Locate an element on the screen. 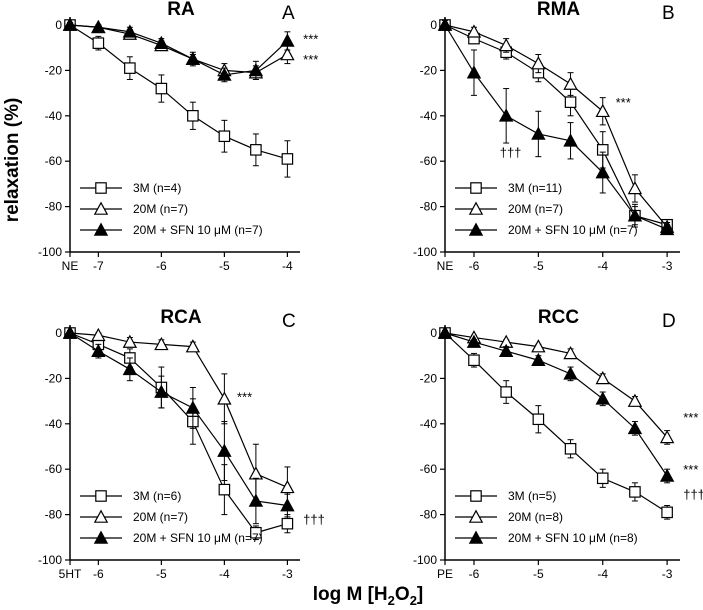 Image resolution: width=703 pixels, height=610 pixels. panel-title: RCC is located at coordinates (558, 317).